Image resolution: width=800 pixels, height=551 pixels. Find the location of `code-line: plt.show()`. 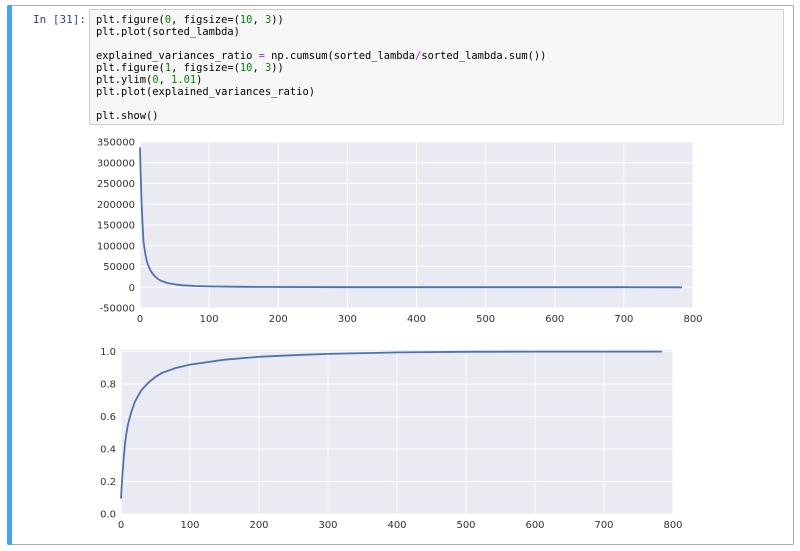

code-line: plt.show() is located at coordinates (127, 116).